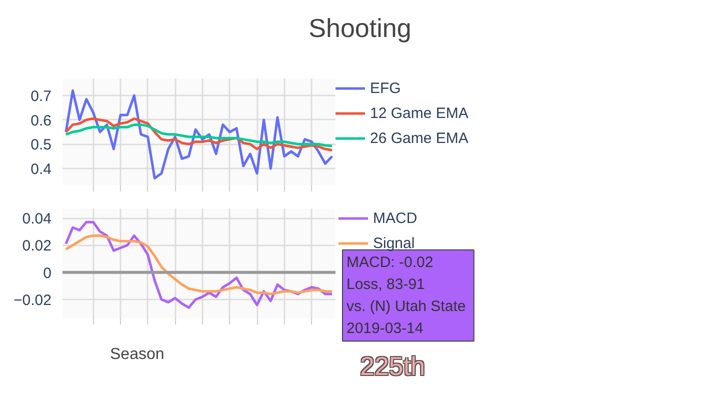 This screenshot has height=405, width=720. Describe the element at coordinates (137, 355) in the screenshot. I see `text: Season` at that location.